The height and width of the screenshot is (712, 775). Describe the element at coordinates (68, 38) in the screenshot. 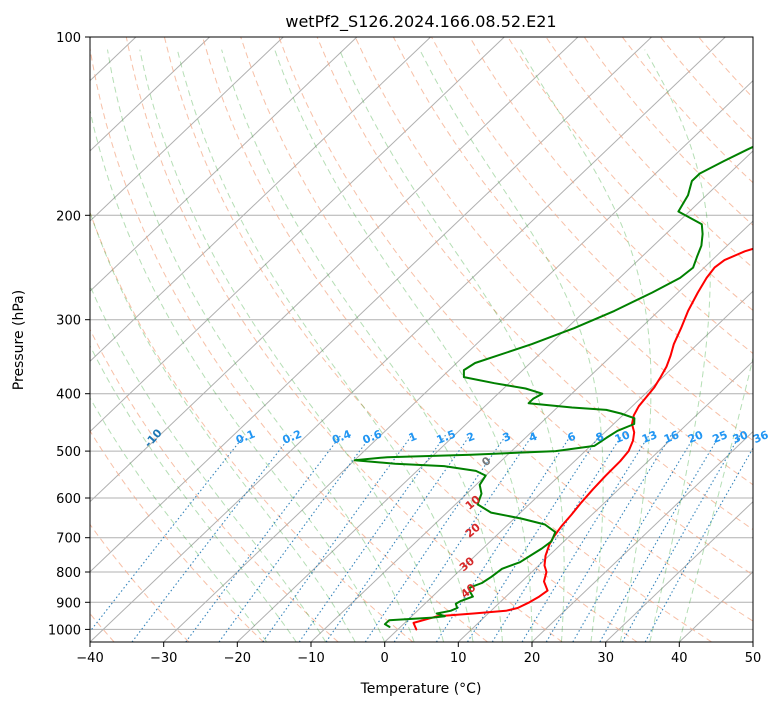

I see `y-tick-label: 100` at that location.